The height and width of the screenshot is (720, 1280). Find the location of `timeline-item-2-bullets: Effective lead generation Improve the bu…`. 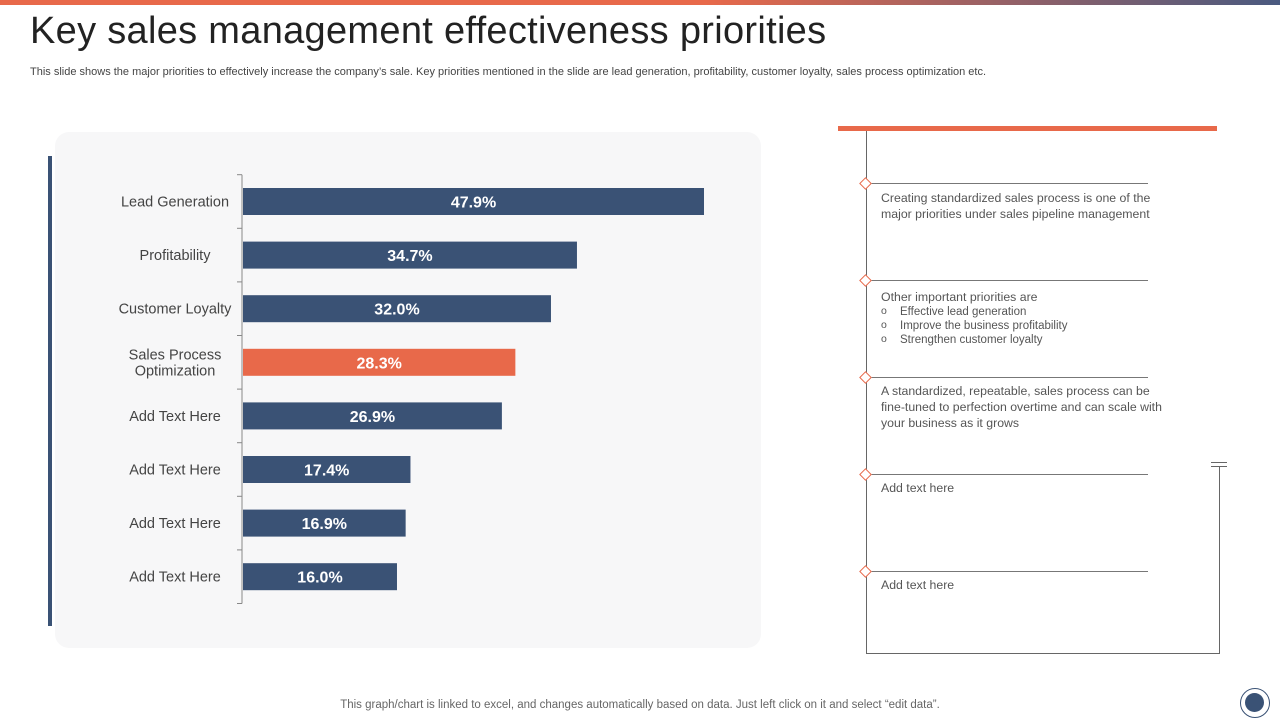

timeline-item-2-bullets: Effective lead generation Improve the bu… is located at coordinates (1027, 325).